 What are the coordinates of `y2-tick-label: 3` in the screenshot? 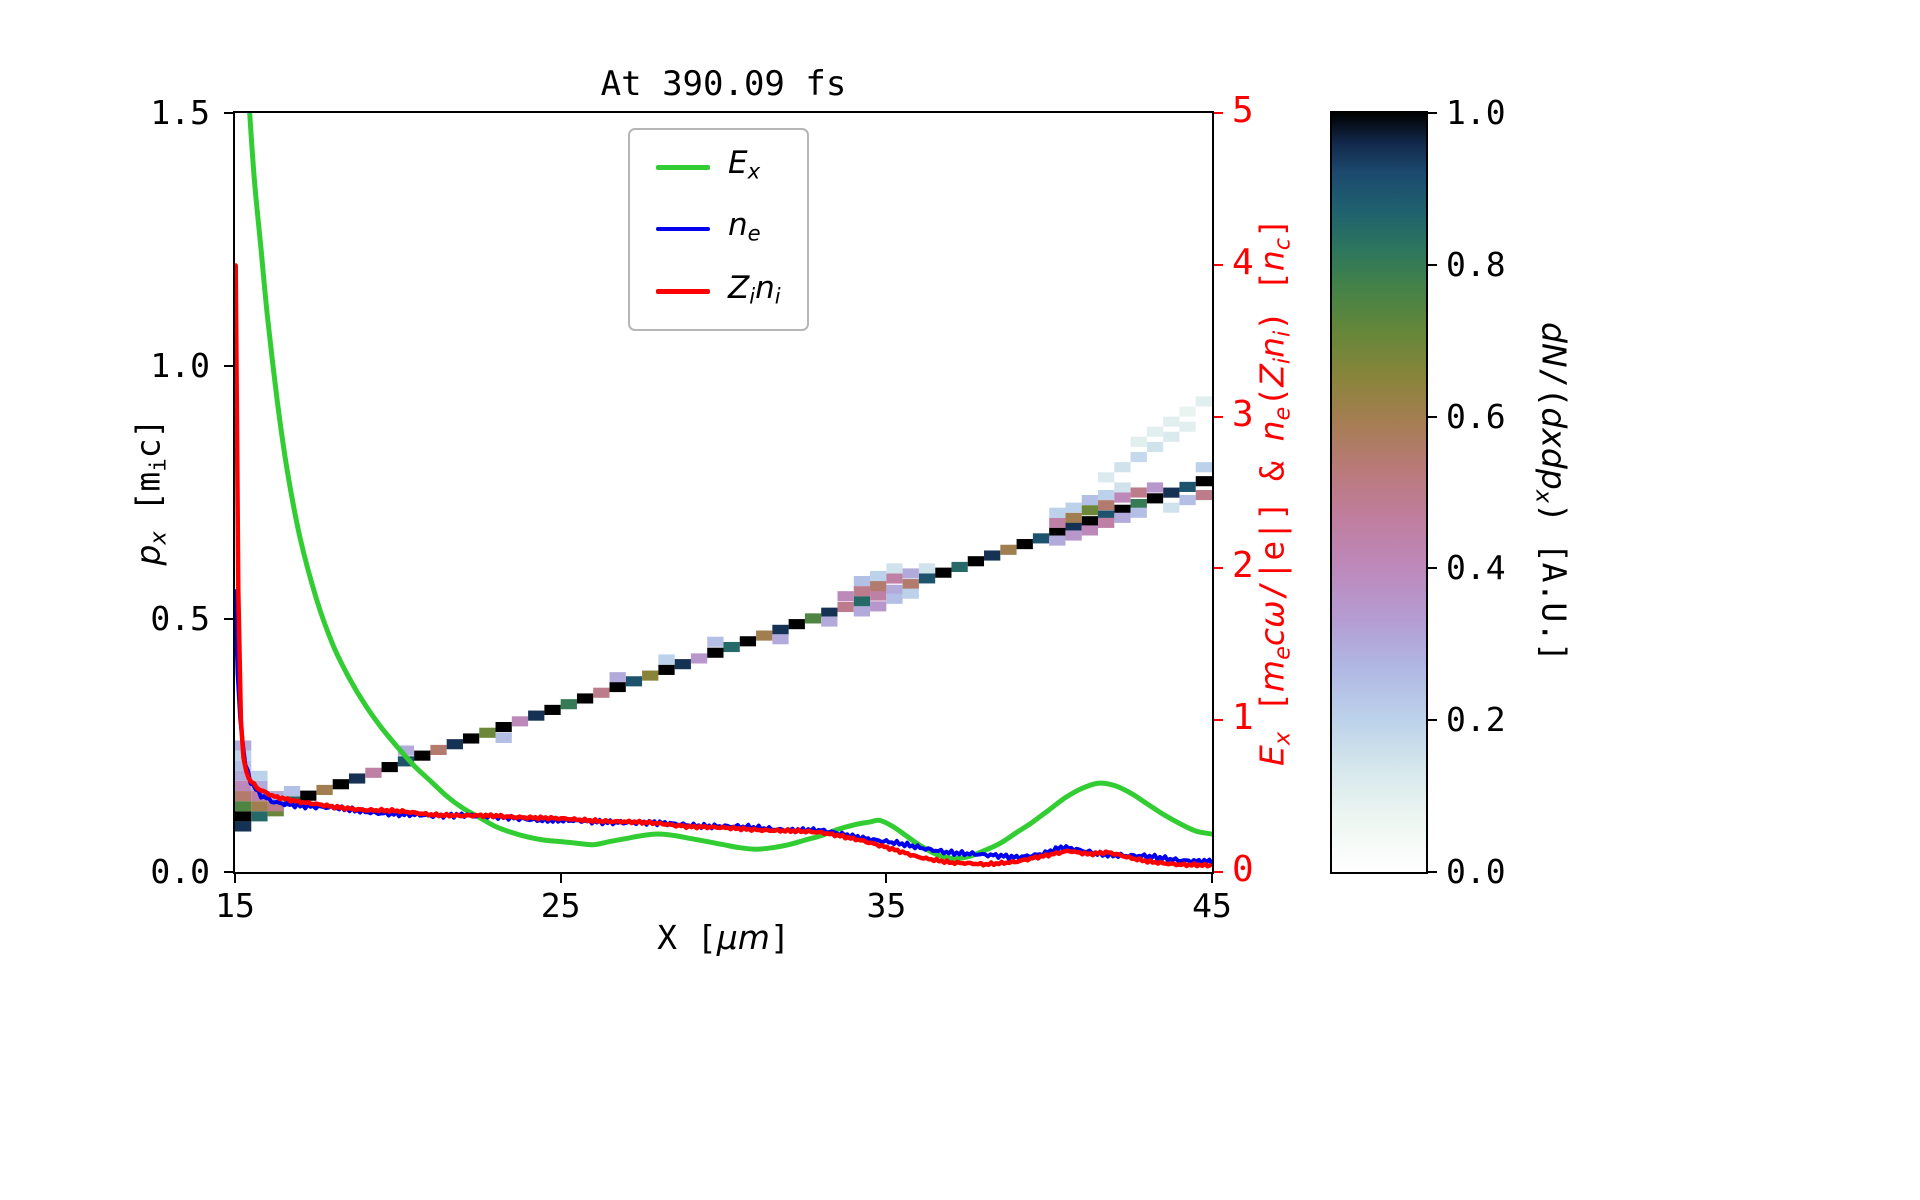 It's located at (1243, 414).